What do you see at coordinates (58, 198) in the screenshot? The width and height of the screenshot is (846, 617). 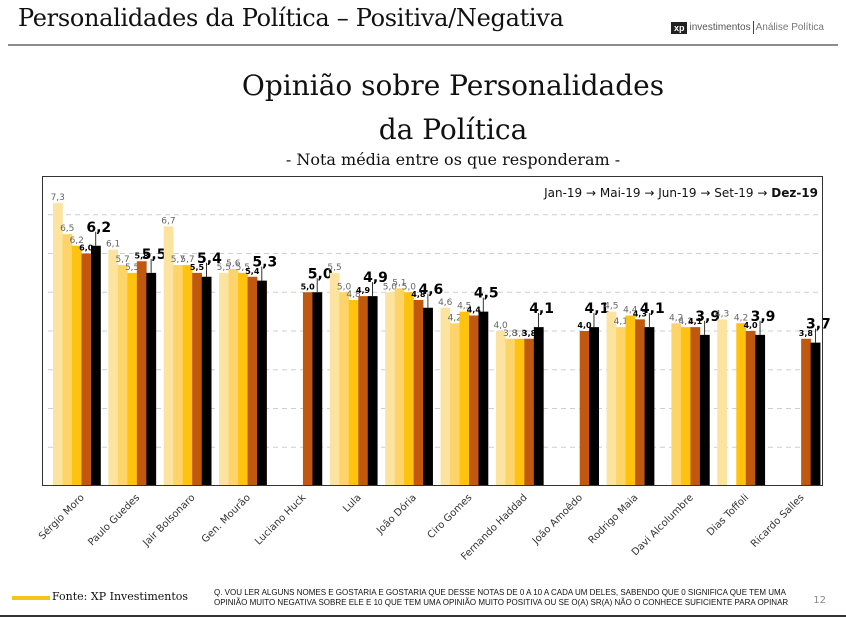 I see `data-label: 7,3` at bounding box center [58, 198].